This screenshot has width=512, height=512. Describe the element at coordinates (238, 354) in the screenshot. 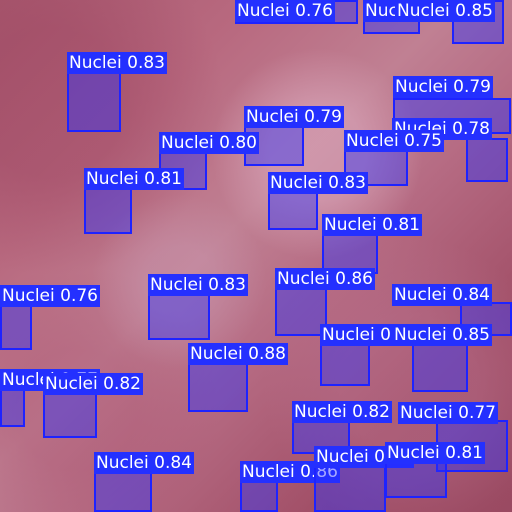

I see `detection-label: Nuclei 0.88` at that location.